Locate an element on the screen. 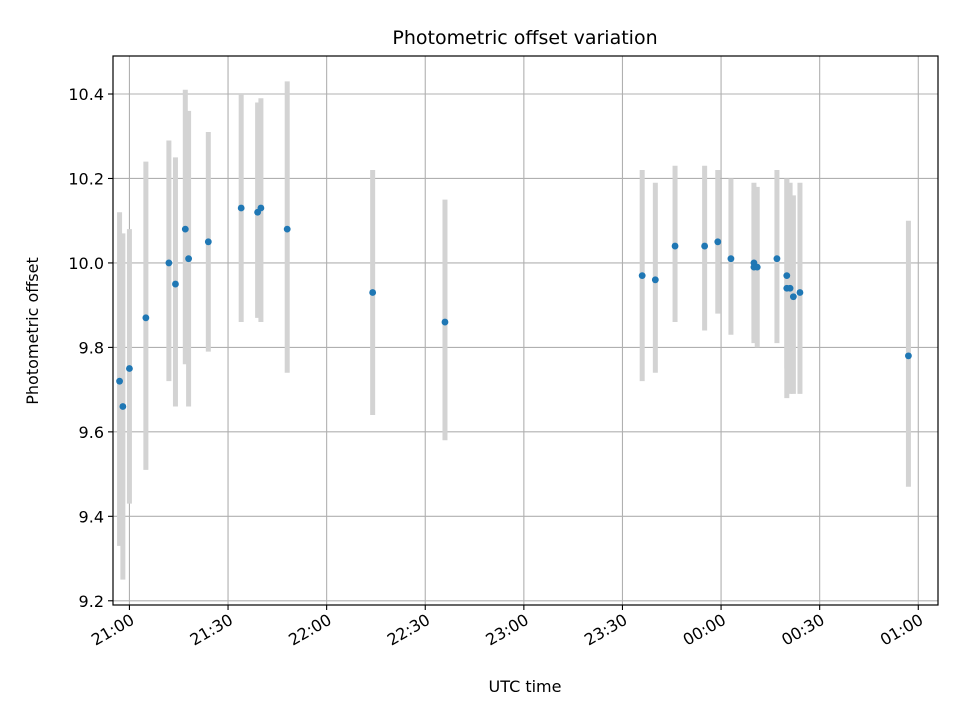 Image resolution: width=960 pixels, height=720 pixels. x-axis-label: UTC time is located at coordinates (525, 686).